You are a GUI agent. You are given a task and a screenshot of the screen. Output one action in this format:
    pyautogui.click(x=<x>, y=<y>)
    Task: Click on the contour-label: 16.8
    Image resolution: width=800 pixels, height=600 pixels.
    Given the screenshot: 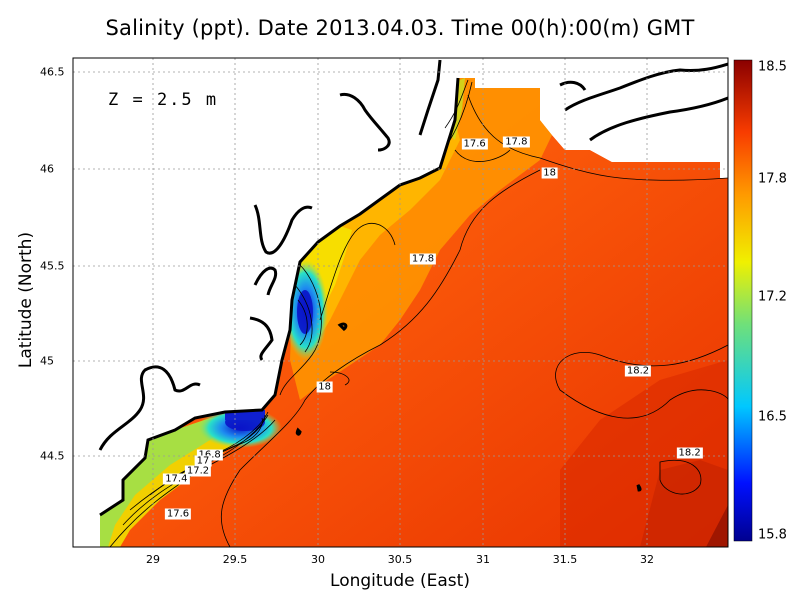 What is the action you would take?
    pyautogui.click(x=209, y=455)
    